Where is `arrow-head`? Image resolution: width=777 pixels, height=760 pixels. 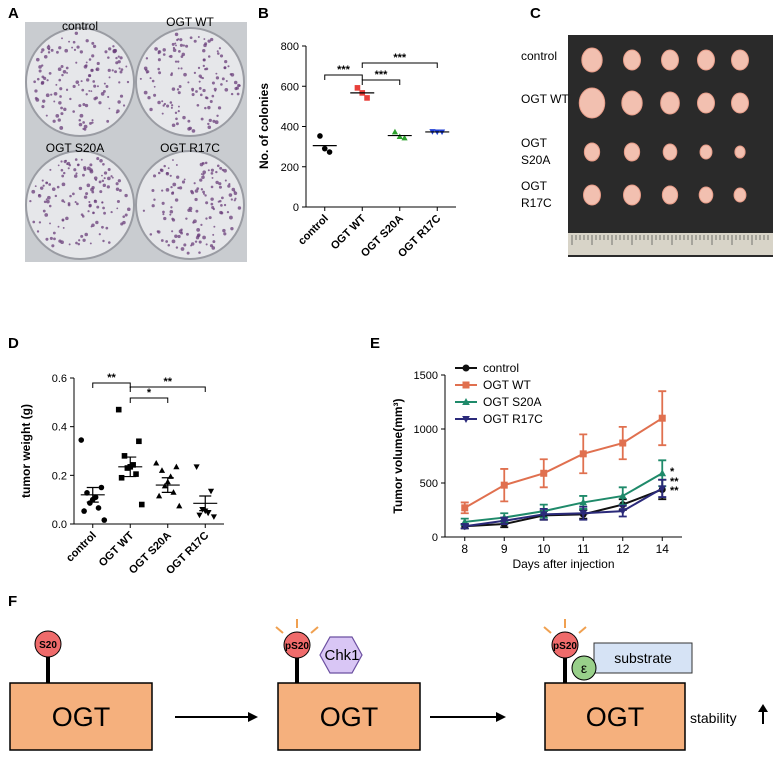 arrow-head is located at coordinates (501, 717).